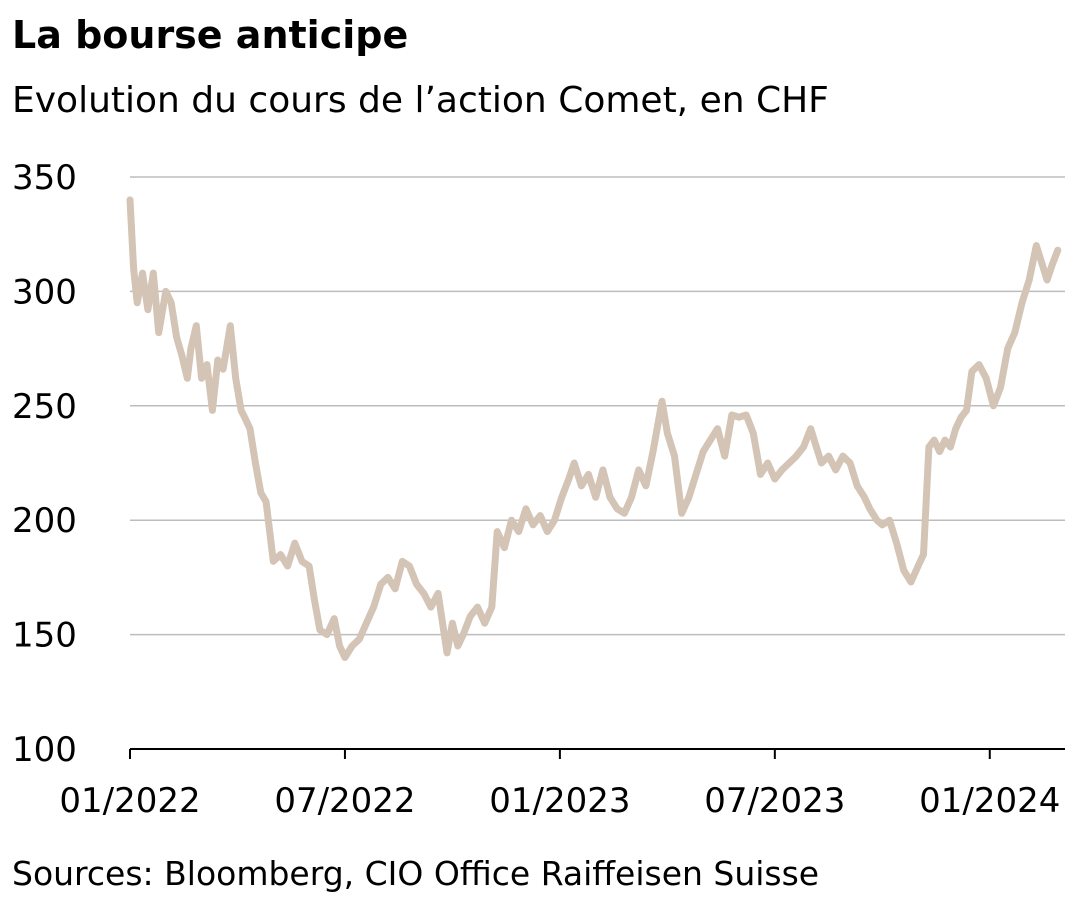 This screenshot has width=1082, height=899. Describe the element at coordinates (129, 801) in the screenshot. I see `x-tick-label: 01/2022` at that location.